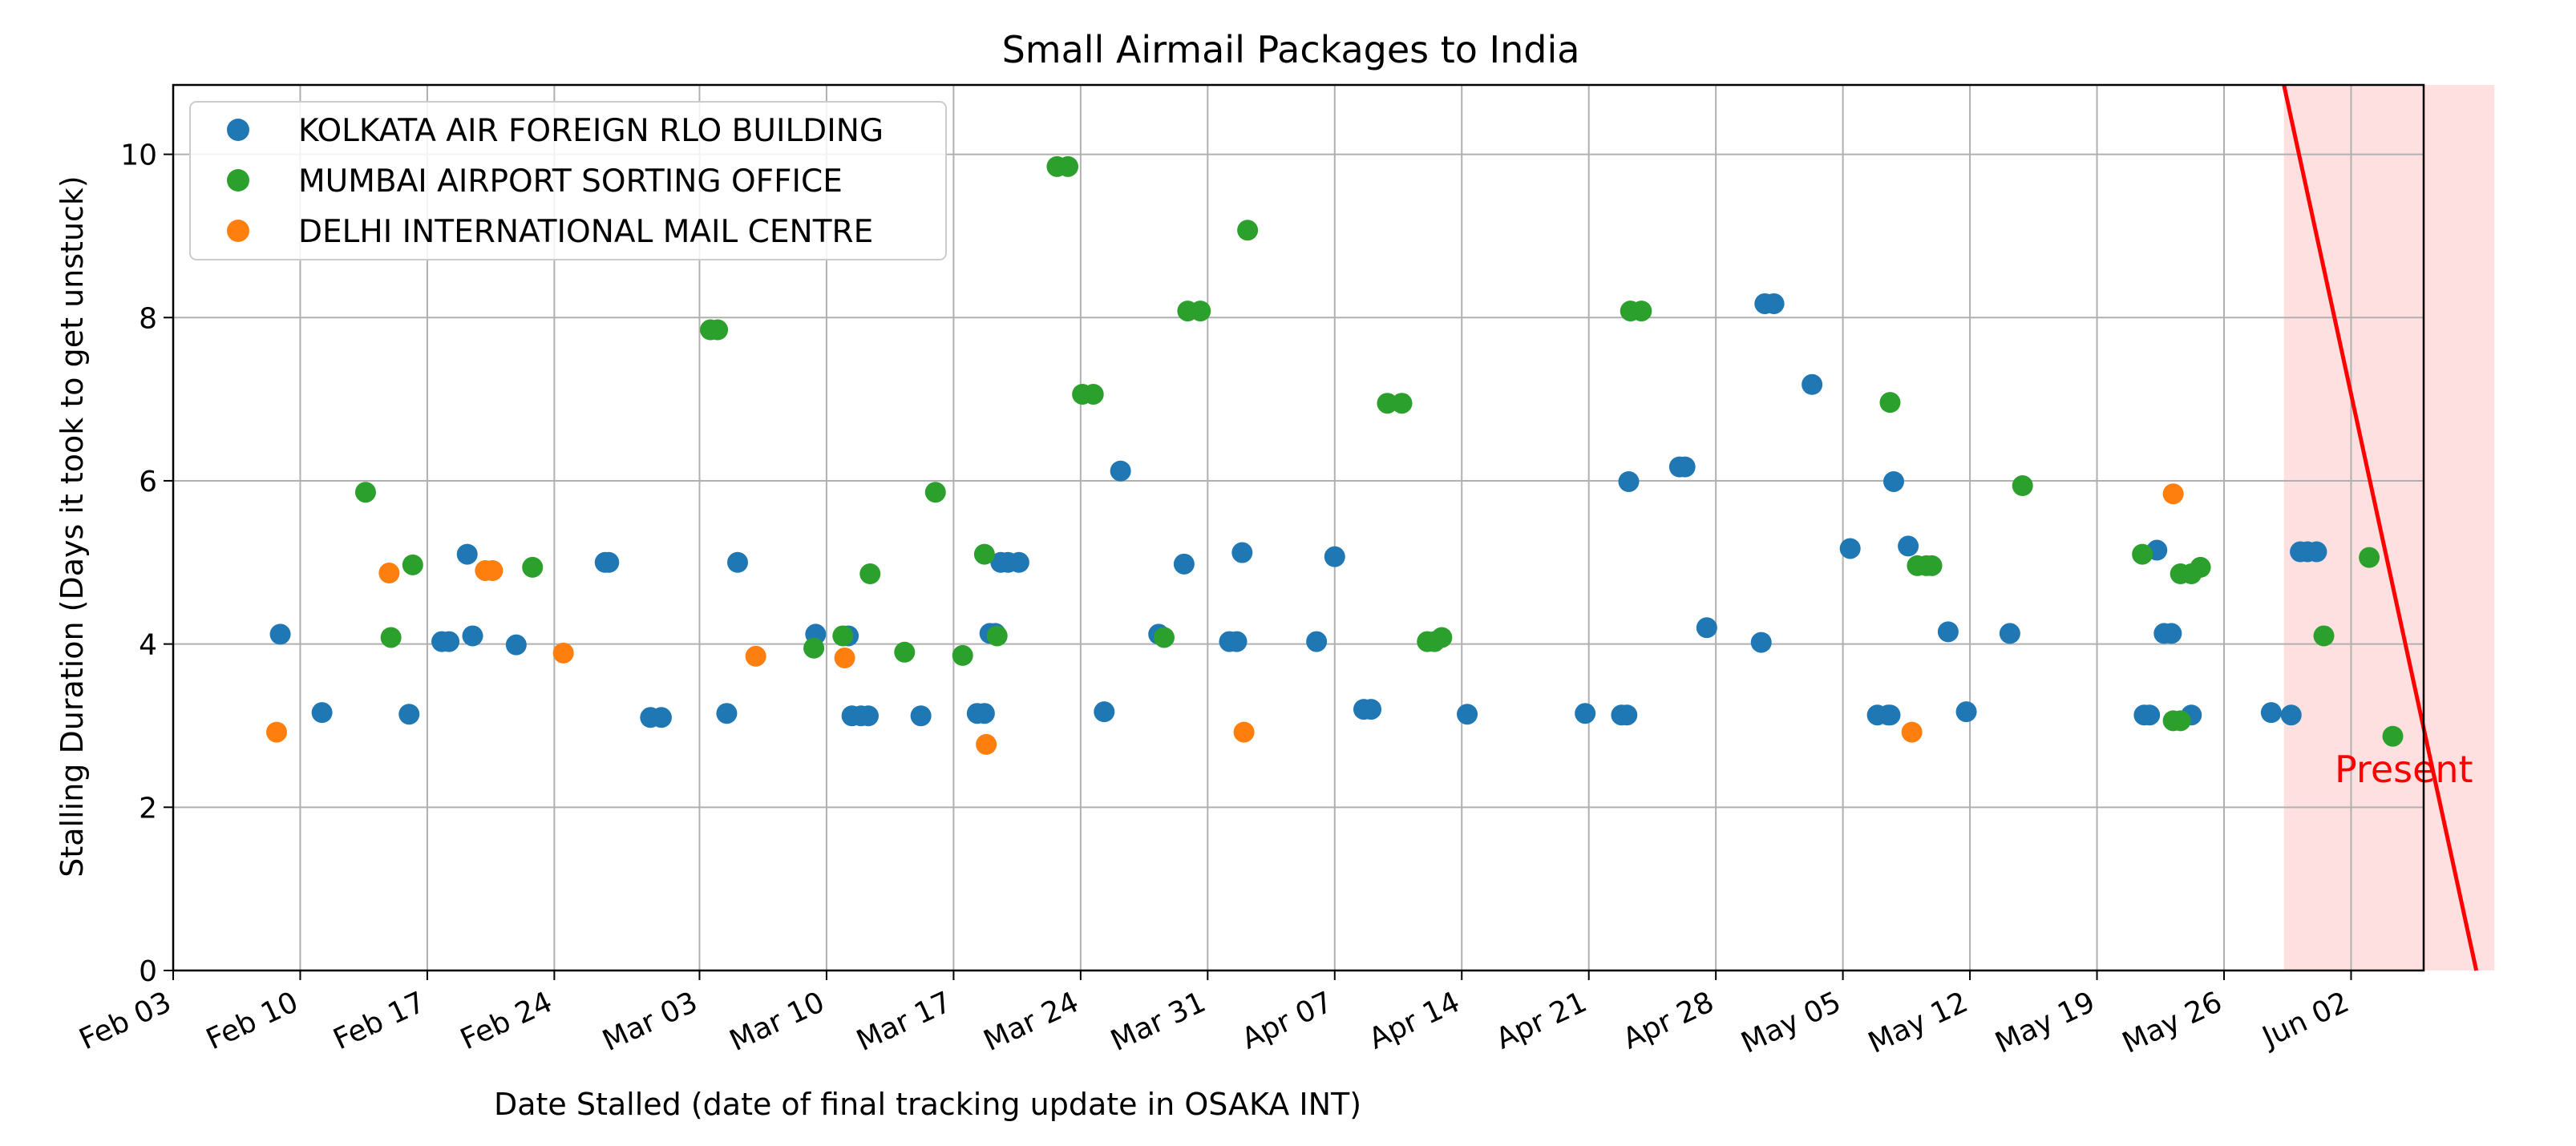  I want to click on legend-box, so click(568, 181).